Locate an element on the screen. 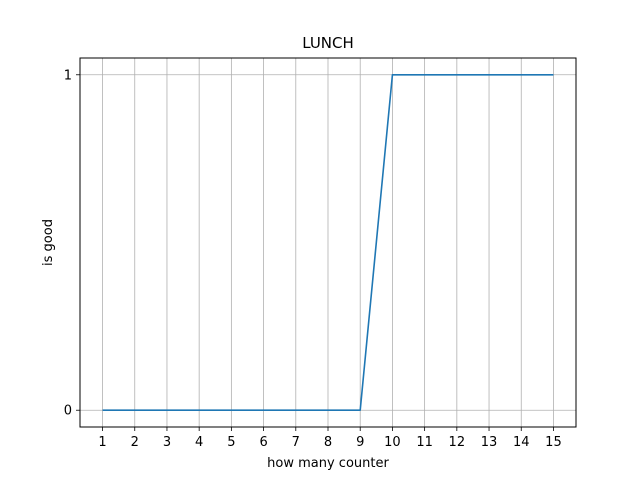  y-axis-label: is good is located at coordinates (48, 242).